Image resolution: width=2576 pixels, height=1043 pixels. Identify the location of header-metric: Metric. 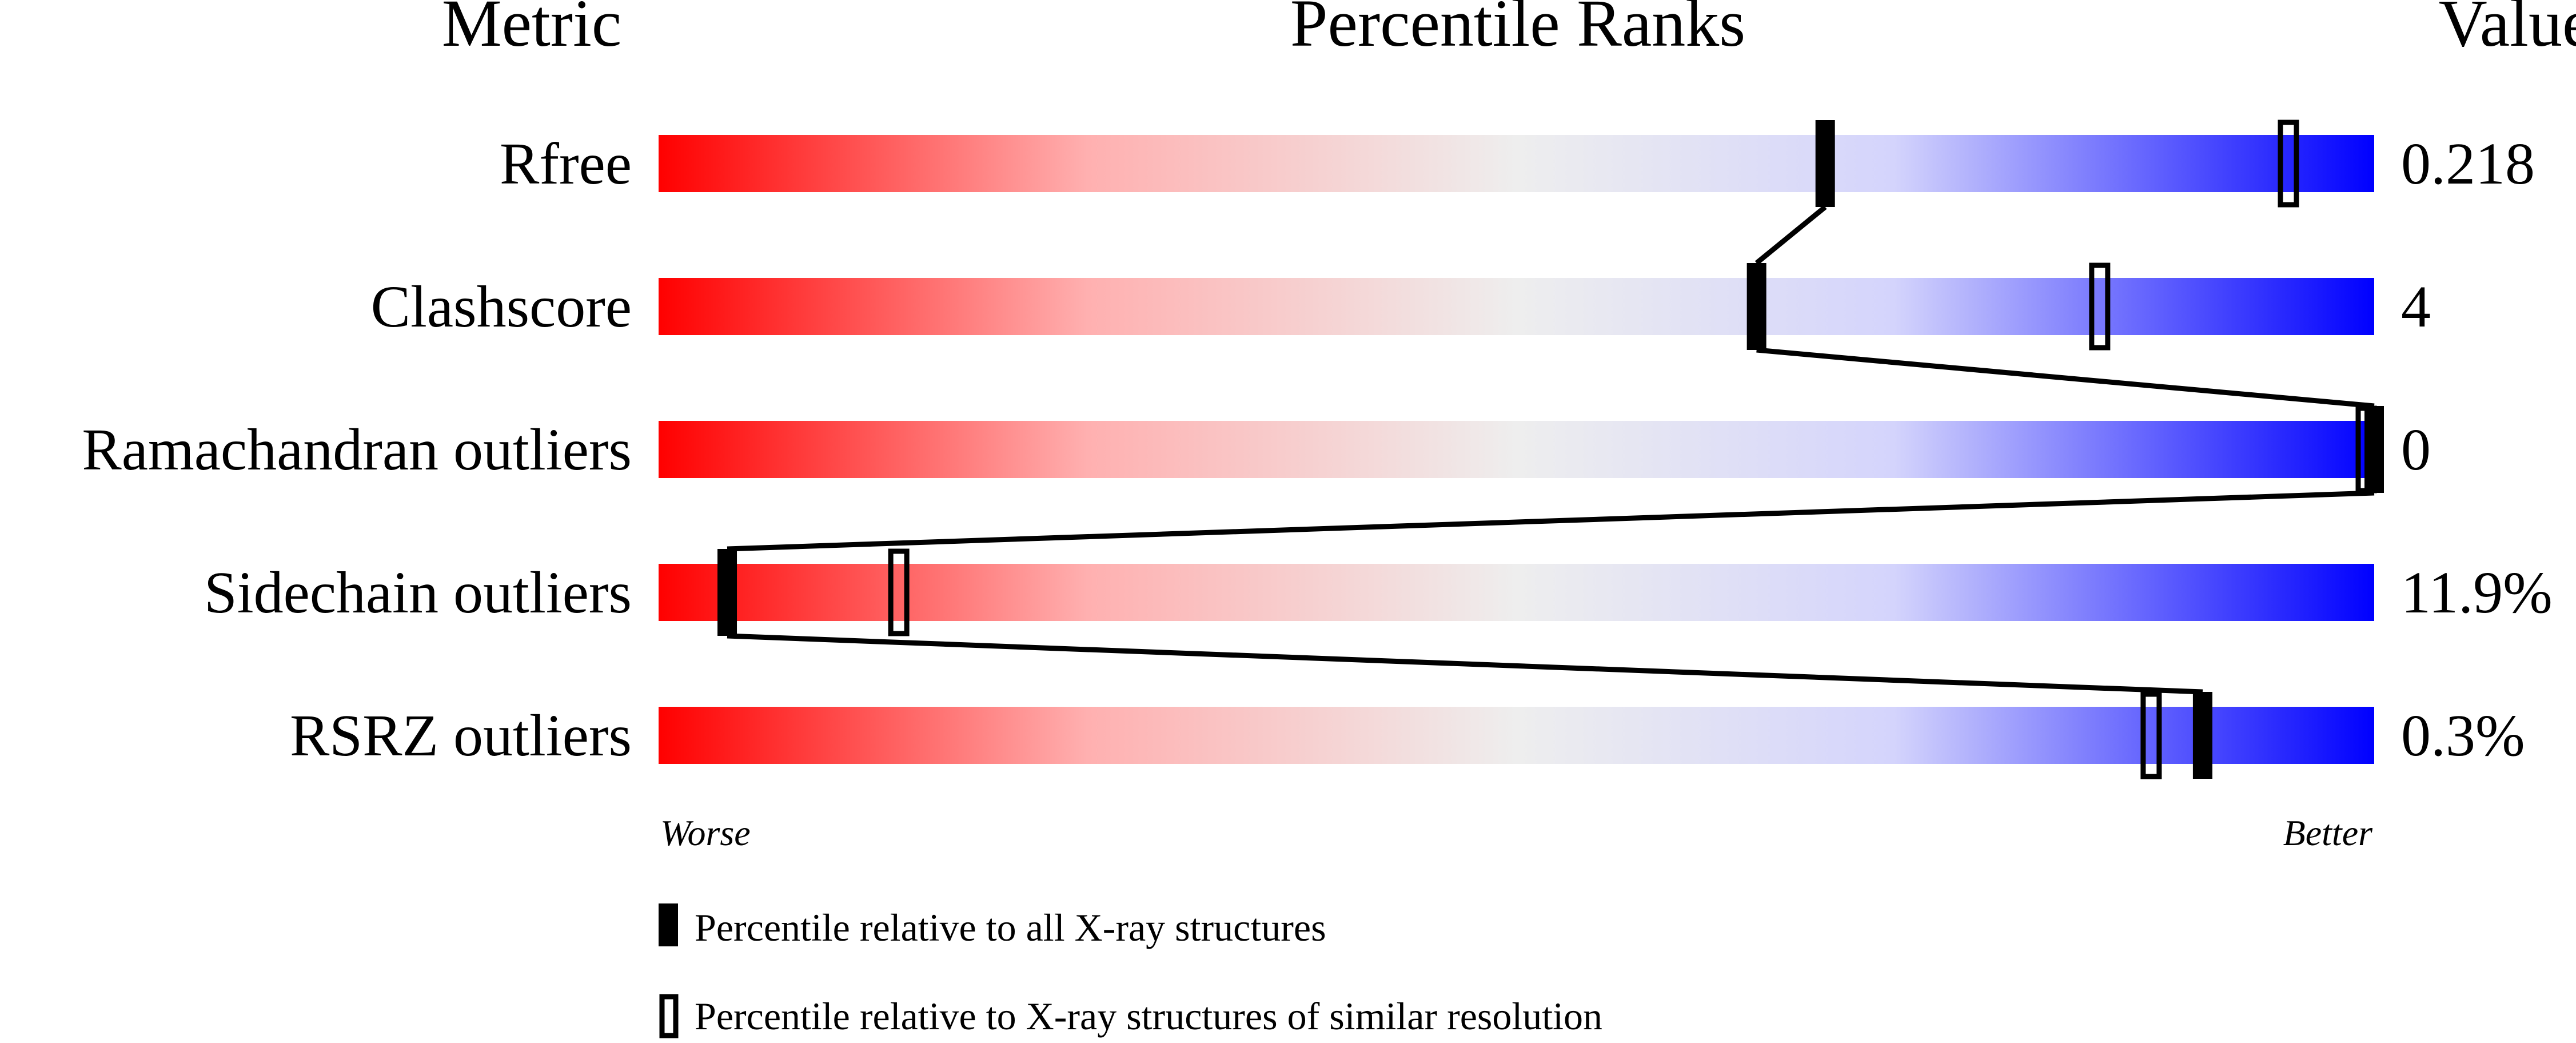
(532, 31).